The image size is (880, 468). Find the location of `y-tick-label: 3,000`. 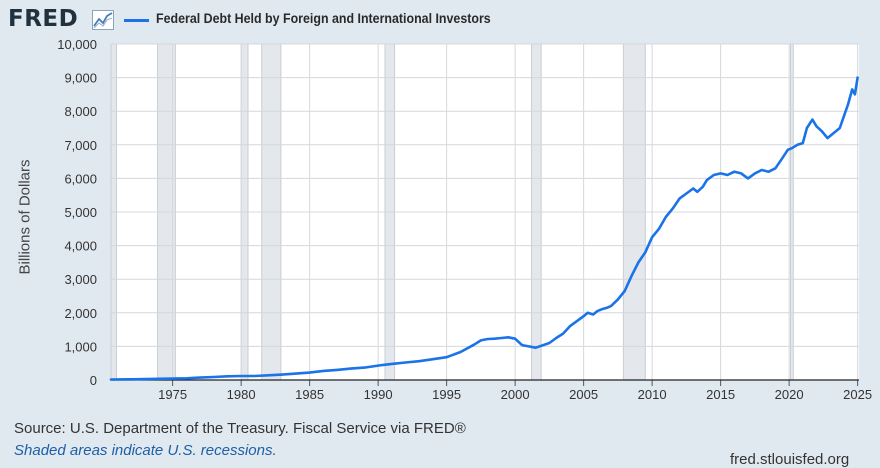

y-tick-label: 3,000 is located at coordinates (80, 279).